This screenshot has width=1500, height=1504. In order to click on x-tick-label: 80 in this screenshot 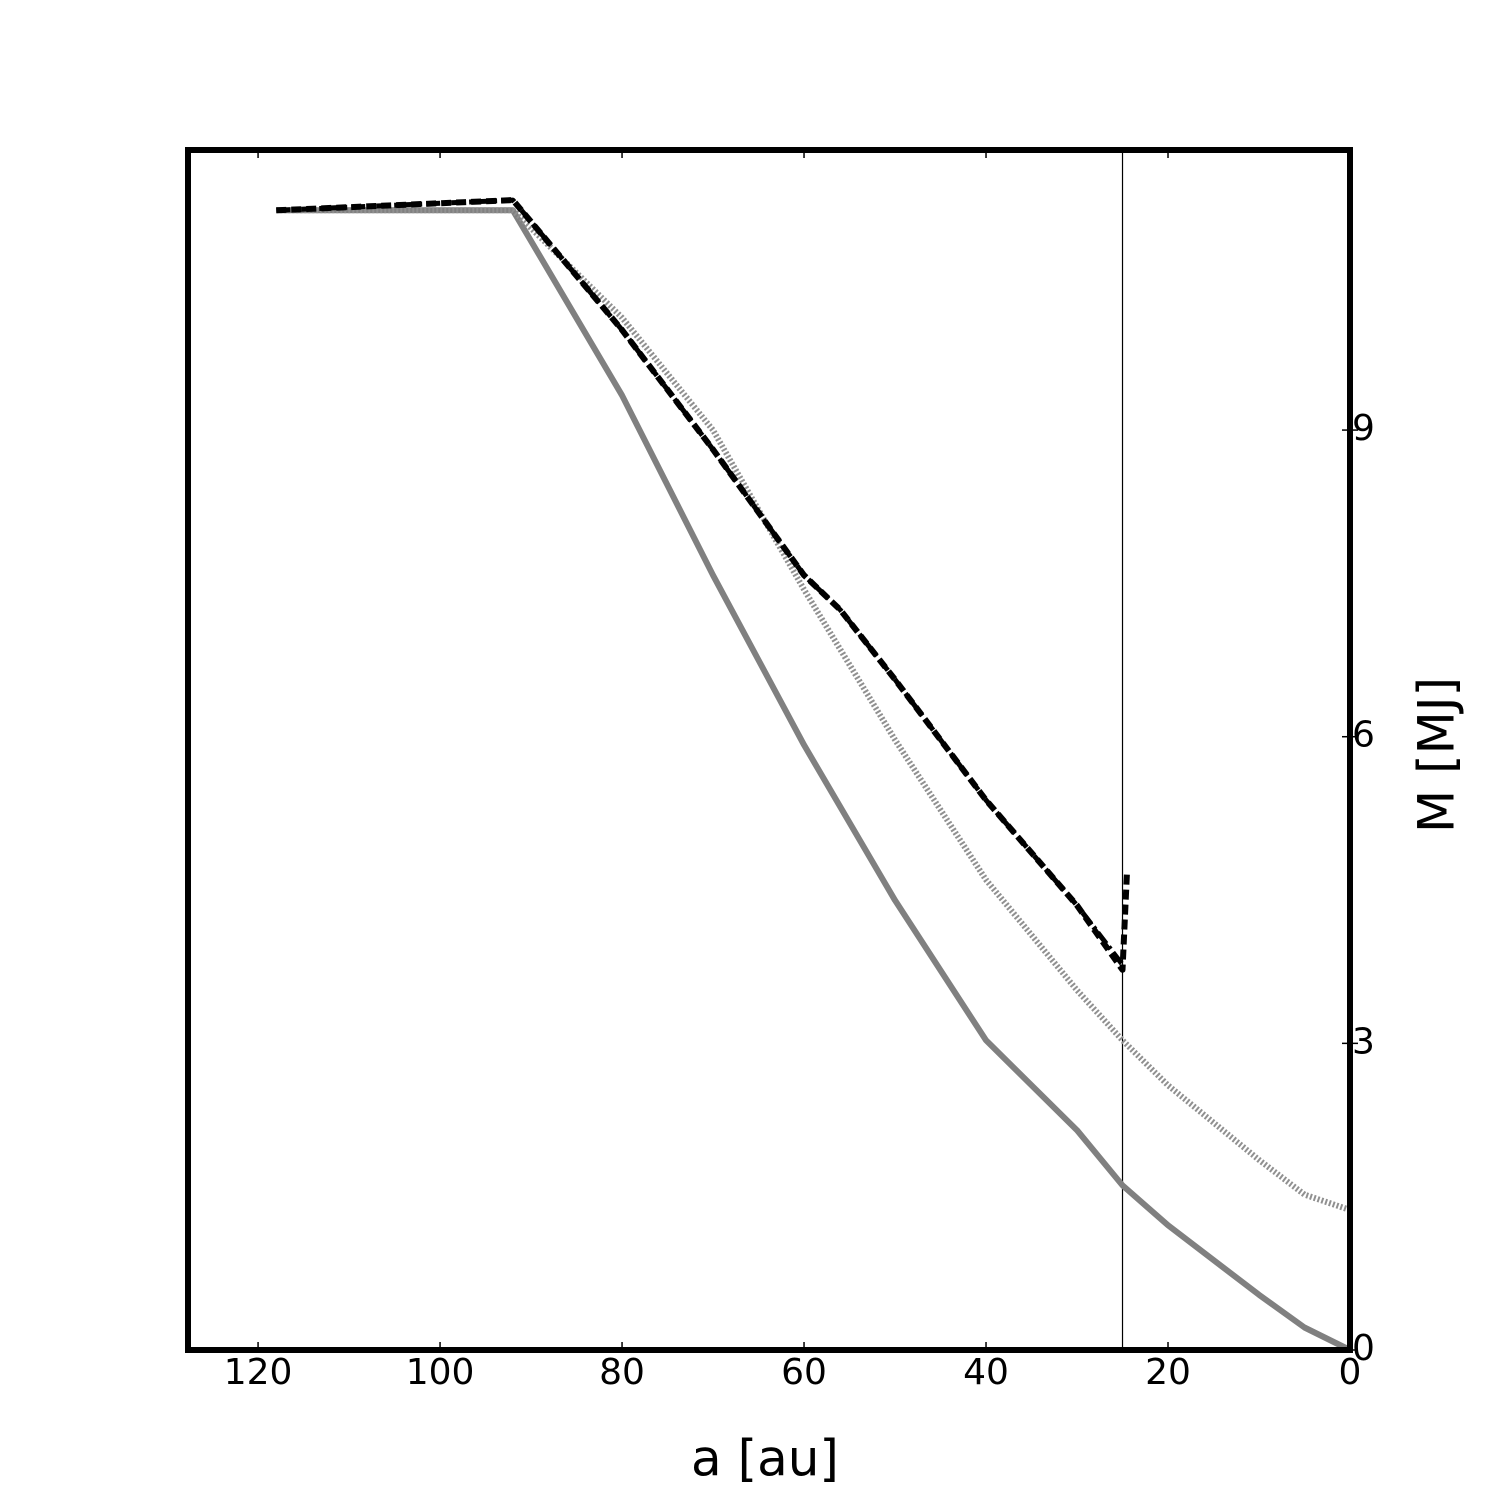, I will do `click(622, 1372)`.